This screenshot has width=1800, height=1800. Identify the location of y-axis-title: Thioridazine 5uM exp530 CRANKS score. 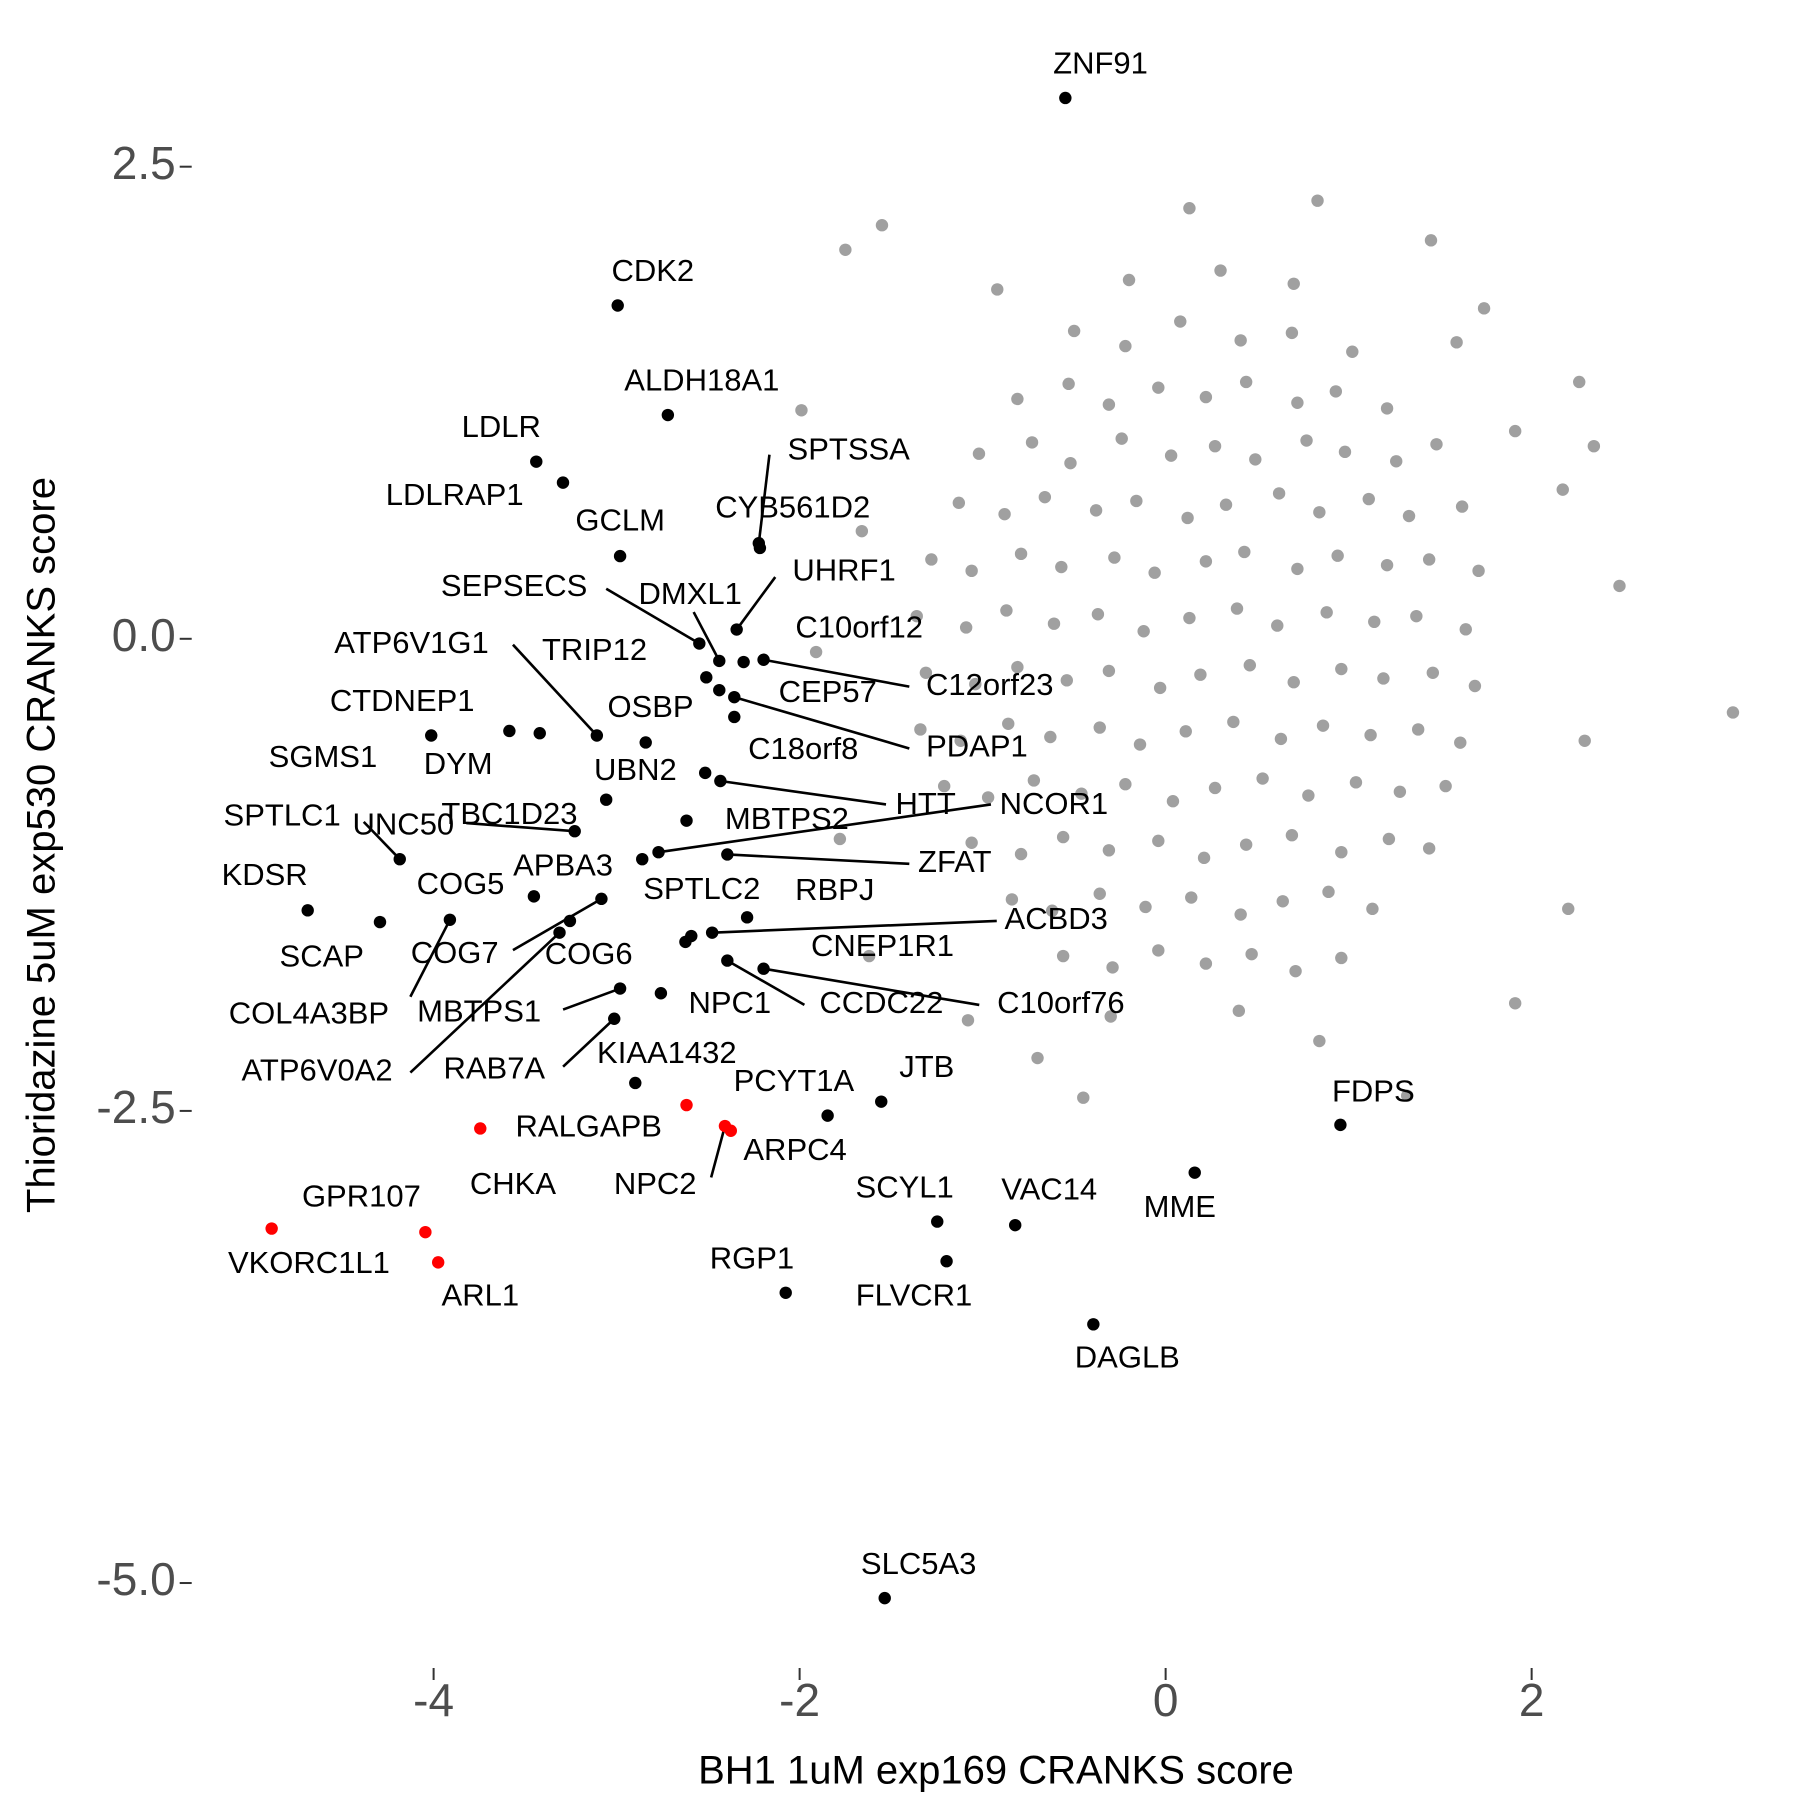
(42, 845).